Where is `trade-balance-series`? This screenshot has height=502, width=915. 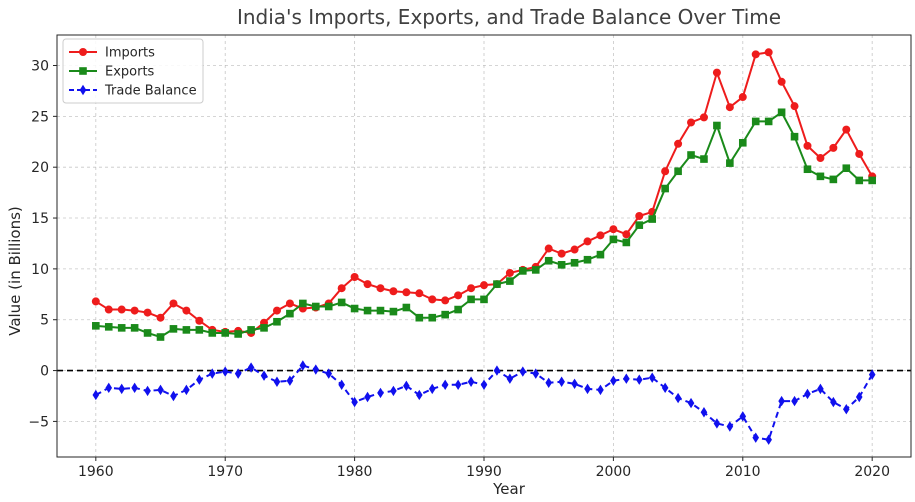 trade-balance-series is located at coordinates (484, 402).